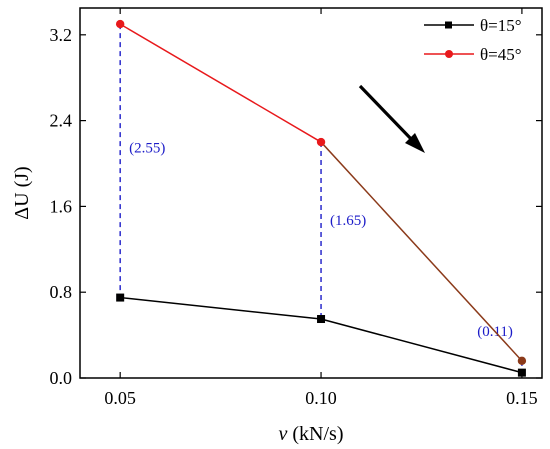  What do you see at coordinates (321, 398) in the screenshot?
I see `x-tick-label: 0.10` at bounding box center [321, 398].